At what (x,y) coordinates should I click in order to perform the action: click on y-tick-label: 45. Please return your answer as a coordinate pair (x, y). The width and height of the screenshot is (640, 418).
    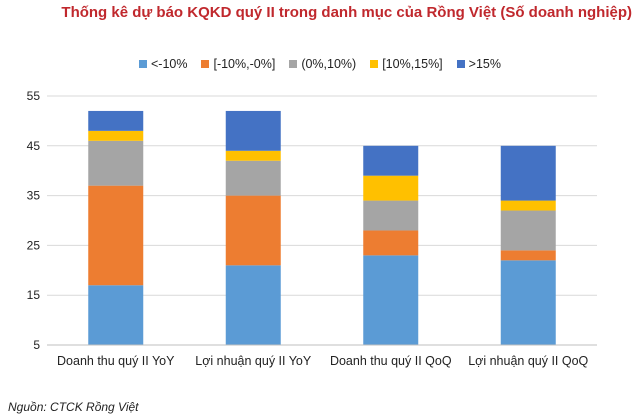
    Looking at the image, I should click on (34, 146).